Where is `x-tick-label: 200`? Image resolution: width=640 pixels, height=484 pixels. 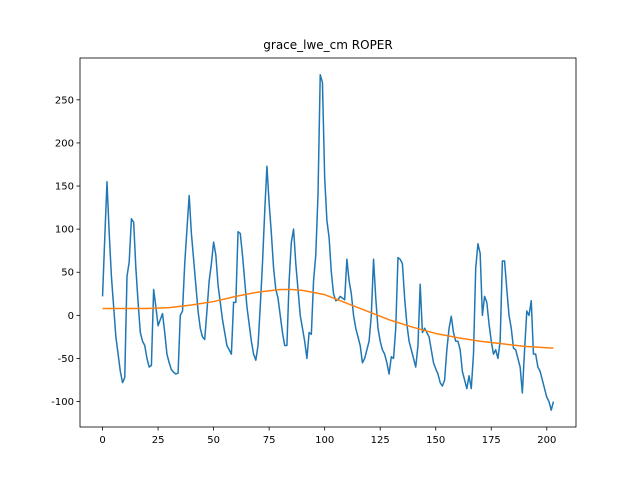
x-tick-label: 200 is located at coordinates (546, 440).